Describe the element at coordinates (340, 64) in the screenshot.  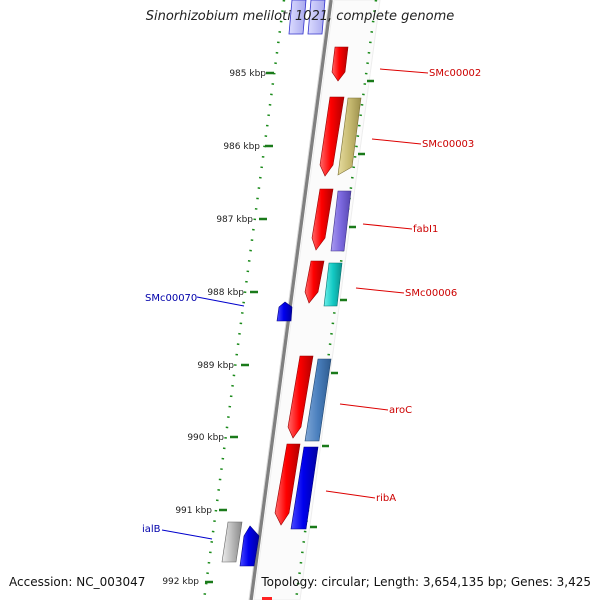
I see `gene-arrow-smc00002` at that location.